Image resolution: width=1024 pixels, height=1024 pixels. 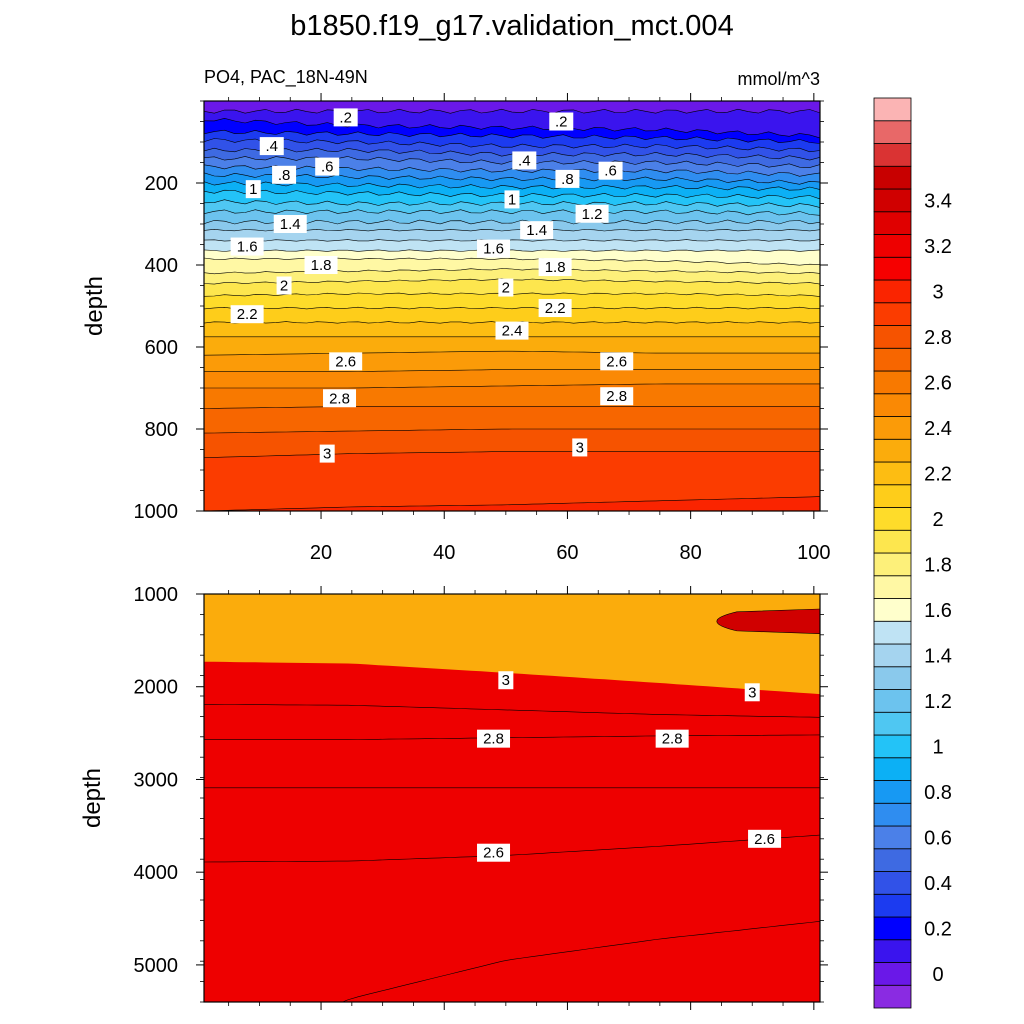 What do you see at coordinates (938, 383) in the screenshot?
I see `colorbar-label: 2.6` at bounding box center [938, 383].